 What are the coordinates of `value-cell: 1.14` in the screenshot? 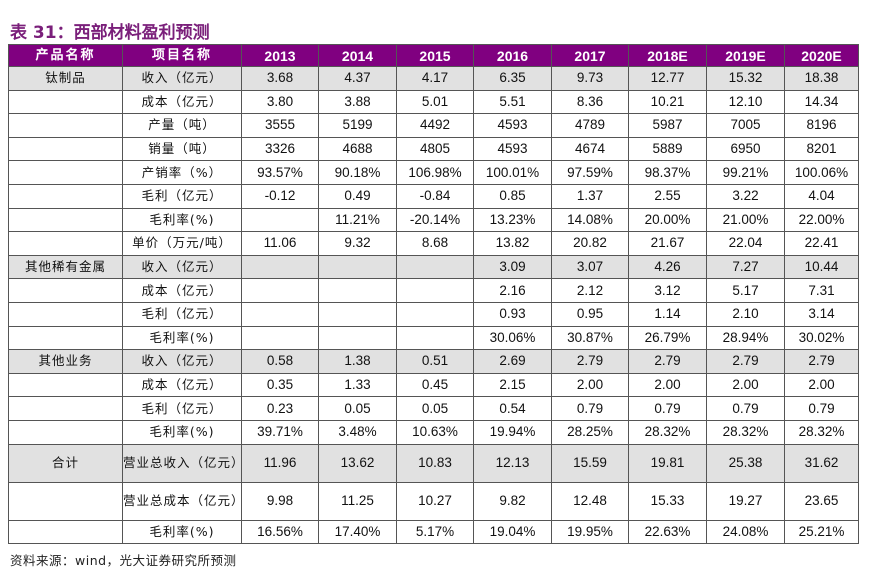 It's located at (667, 314).